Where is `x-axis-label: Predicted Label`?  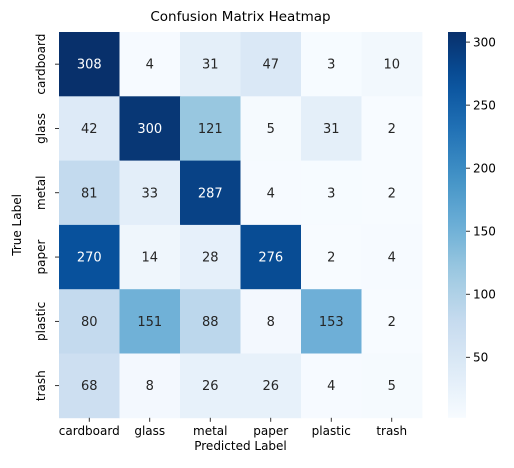
x-axis-label: Predicted Label is located at coordinates (240, 446).